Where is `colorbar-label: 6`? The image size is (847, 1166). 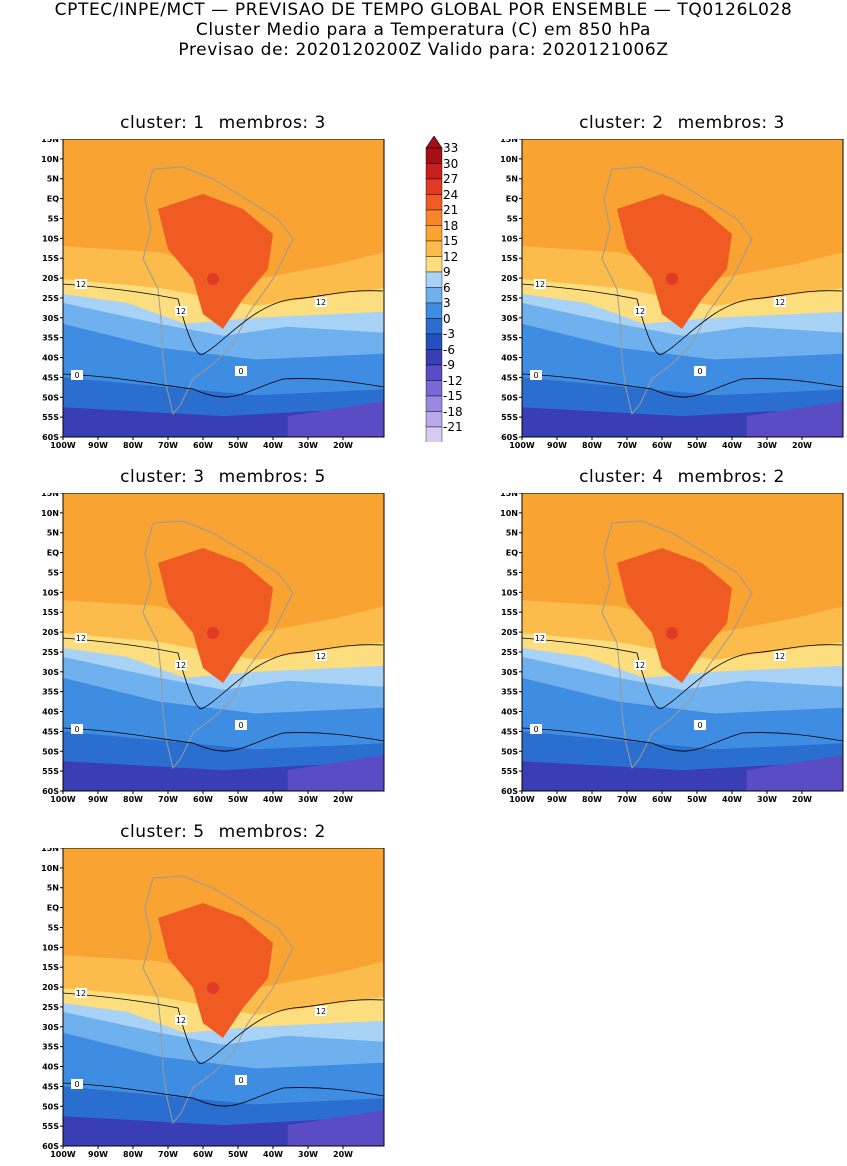 colorbar-label: 6 is located at coordinates (447, 287).